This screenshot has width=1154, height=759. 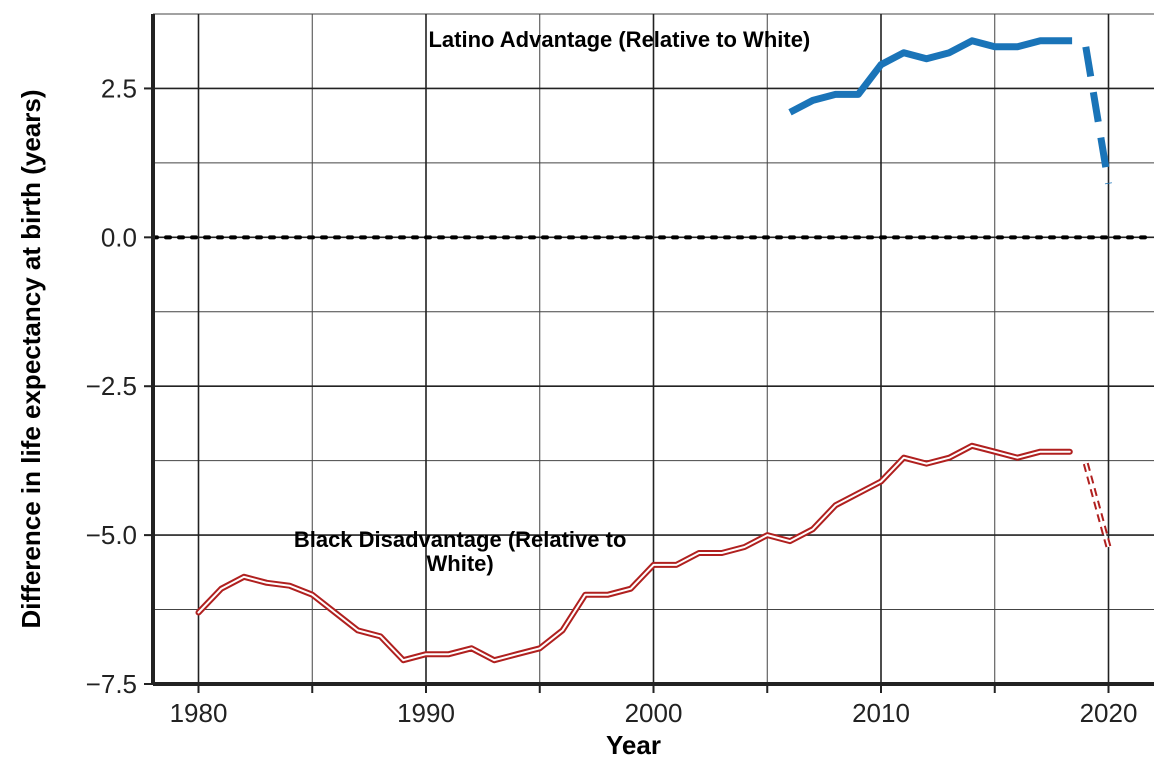 What do you see at coordinates (111, 535) in the screenshot?
I see `y-tick-label: −5.0` at bounding box center [111, 535].